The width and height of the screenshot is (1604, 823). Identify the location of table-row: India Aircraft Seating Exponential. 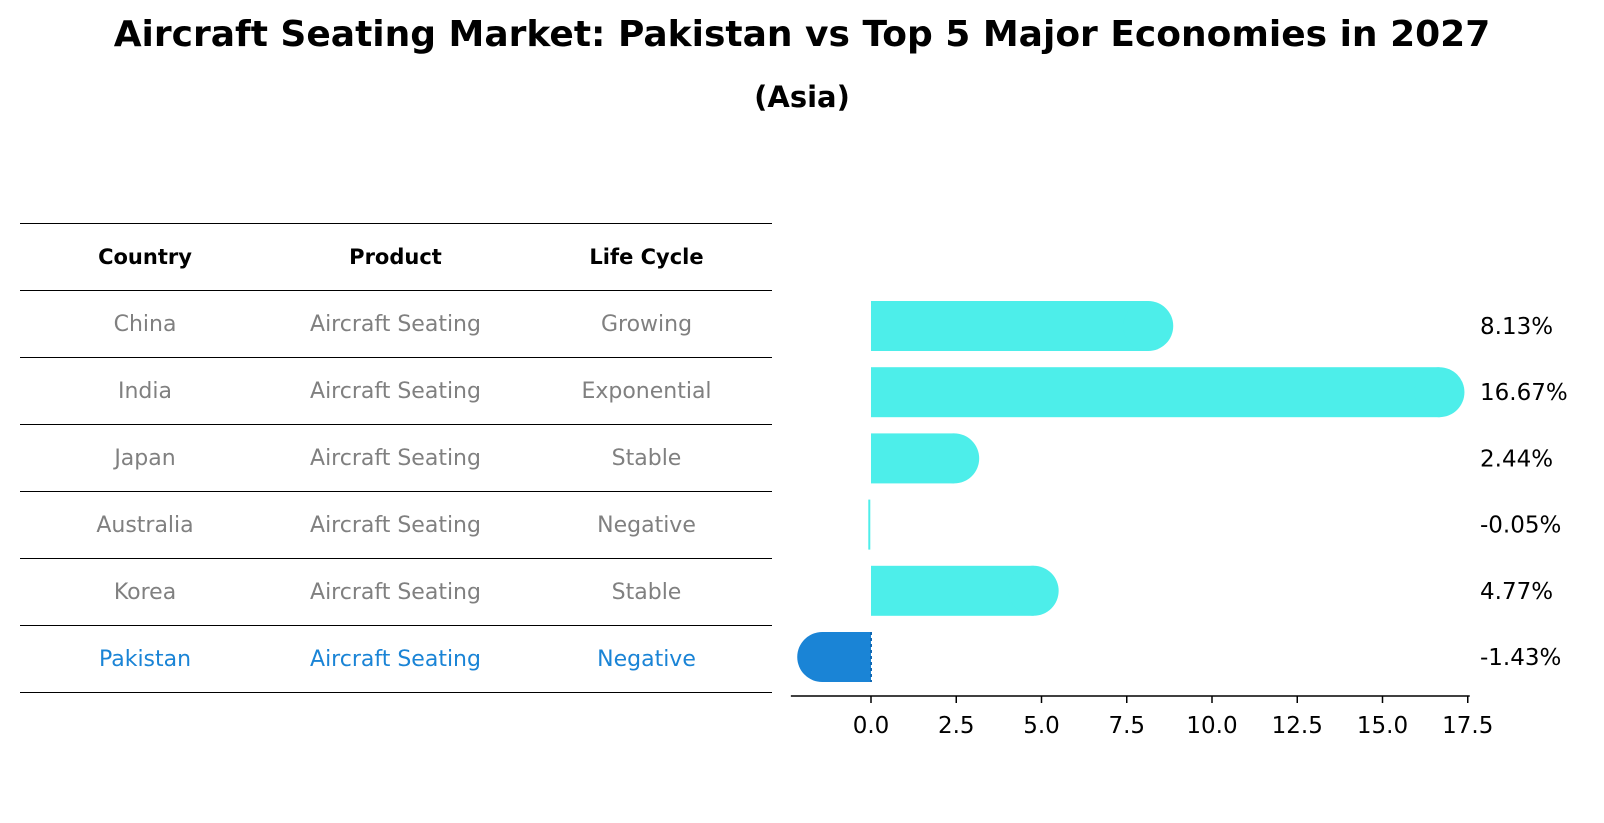
(396, 391).